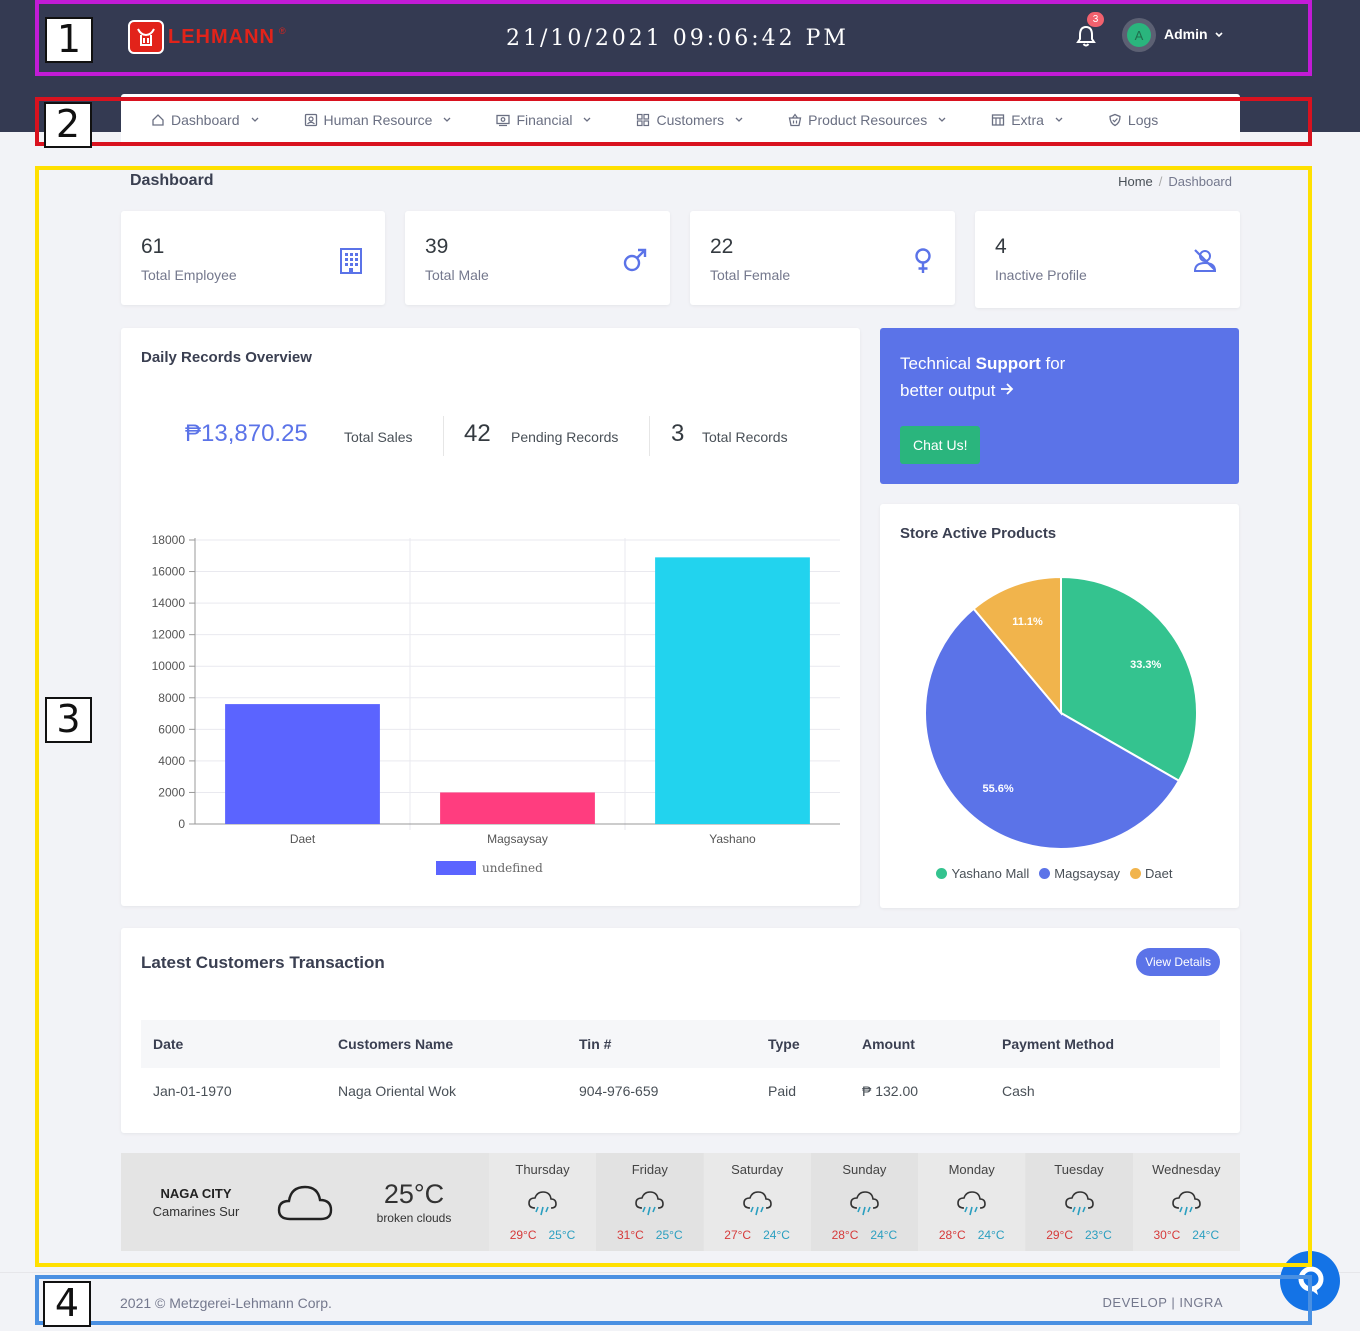  I want to click on weather-region: Camarines Sur, so click(196, 1211).